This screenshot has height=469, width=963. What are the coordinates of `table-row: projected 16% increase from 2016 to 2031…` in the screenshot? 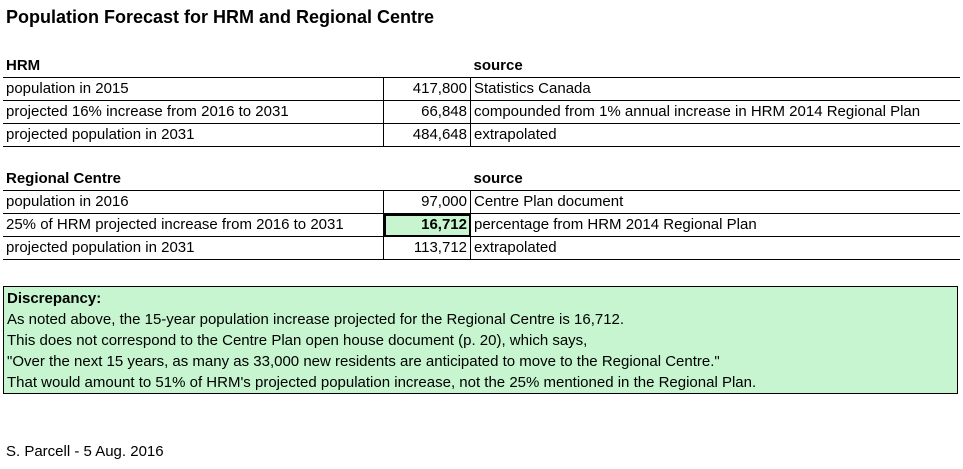 It's located at (481, 112).